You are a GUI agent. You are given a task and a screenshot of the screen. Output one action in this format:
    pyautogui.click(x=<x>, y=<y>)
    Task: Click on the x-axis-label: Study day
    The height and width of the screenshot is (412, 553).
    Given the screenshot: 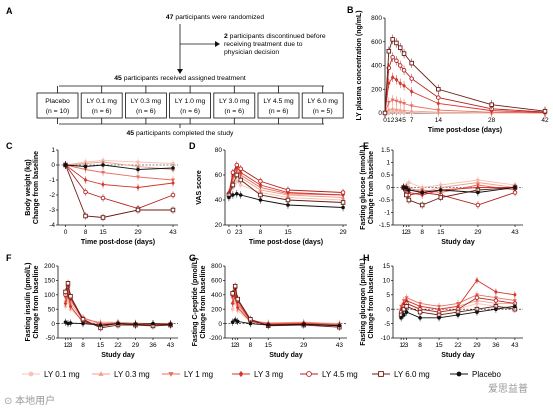 What is the action you would take?
    pyautogui.click(x=118, y=355)
    